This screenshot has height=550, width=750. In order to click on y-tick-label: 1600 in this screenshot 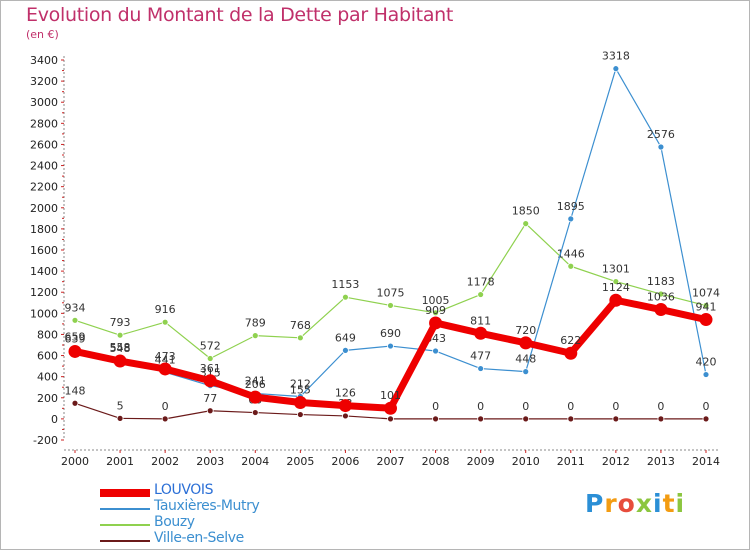, I will do `click(44, 250)`.